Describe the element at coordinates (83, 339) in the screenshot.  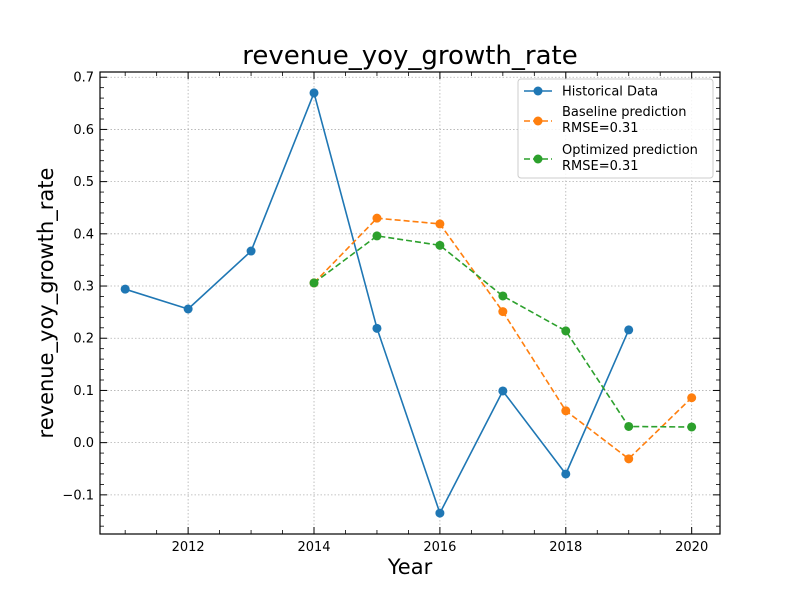
I see `y-tick-label: 0.2` at that location.